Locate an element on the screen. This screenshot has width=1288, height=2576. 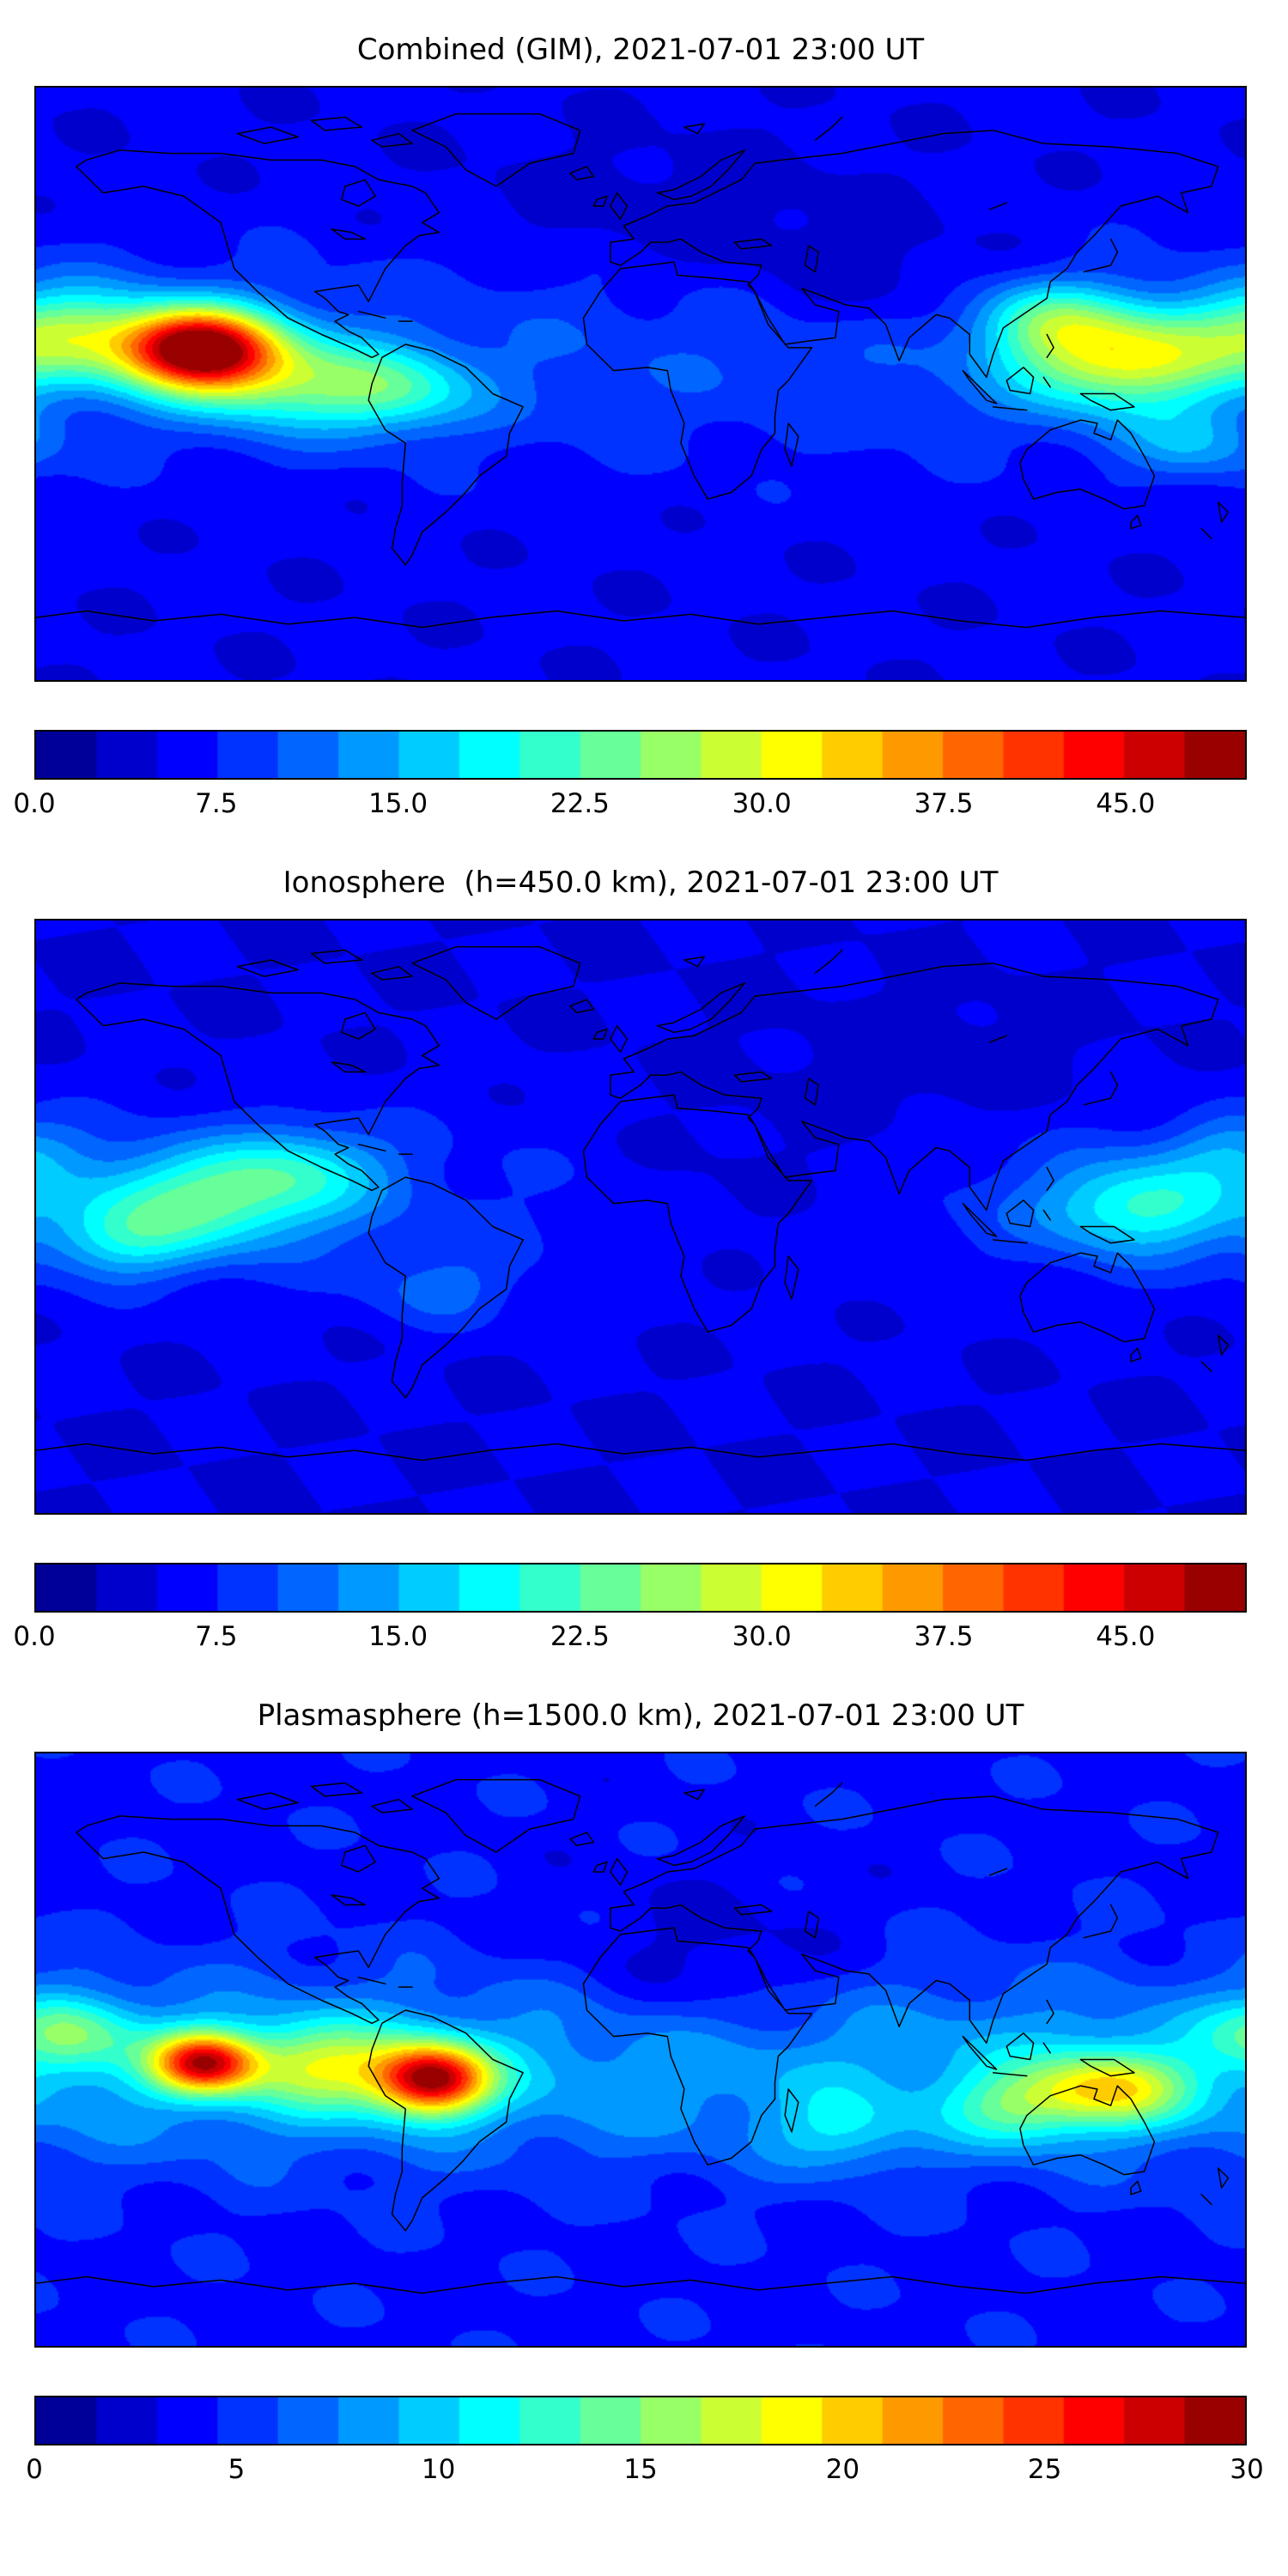
colorbar-tick-label: 0 is located at coordinates (34, 2470).